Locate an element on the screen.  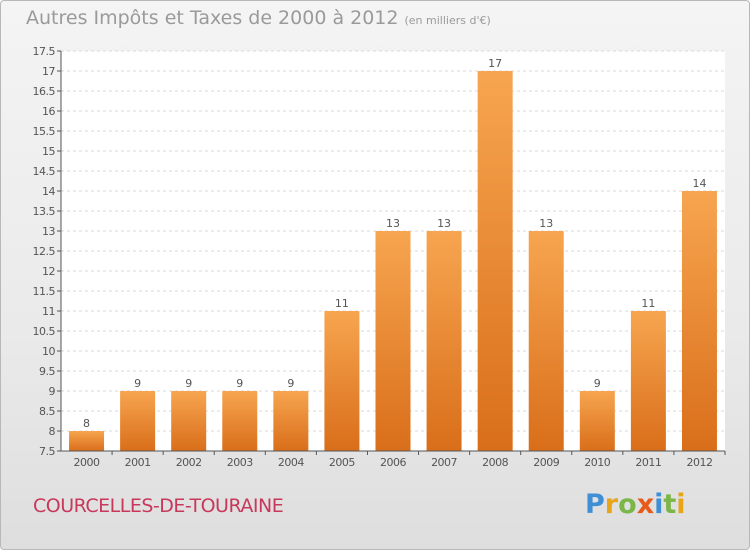
y-tick-label: 14.5 is located at coordinates (44, 171).